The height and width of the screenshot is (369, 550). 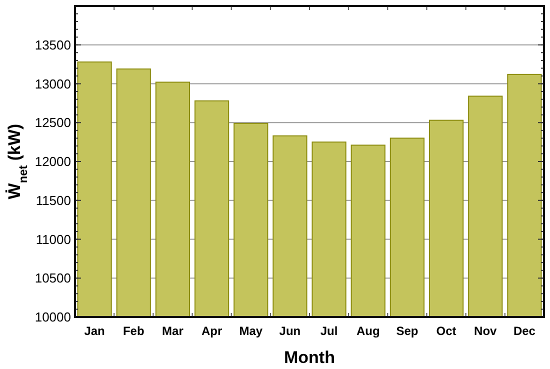 I want to click on x-tick-label: Jan, so click(x=94, y=331).